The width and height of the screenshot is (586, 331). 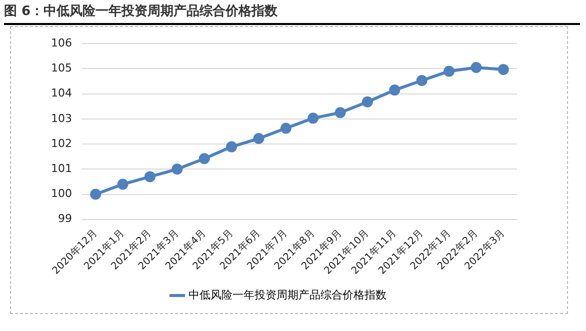 What do you see at coordinates (292, 13) in the screenshot?
I see `chart-title: 图 6：中低风险一年投资周期产品综合价格指数` at bounding box center [292, 13].